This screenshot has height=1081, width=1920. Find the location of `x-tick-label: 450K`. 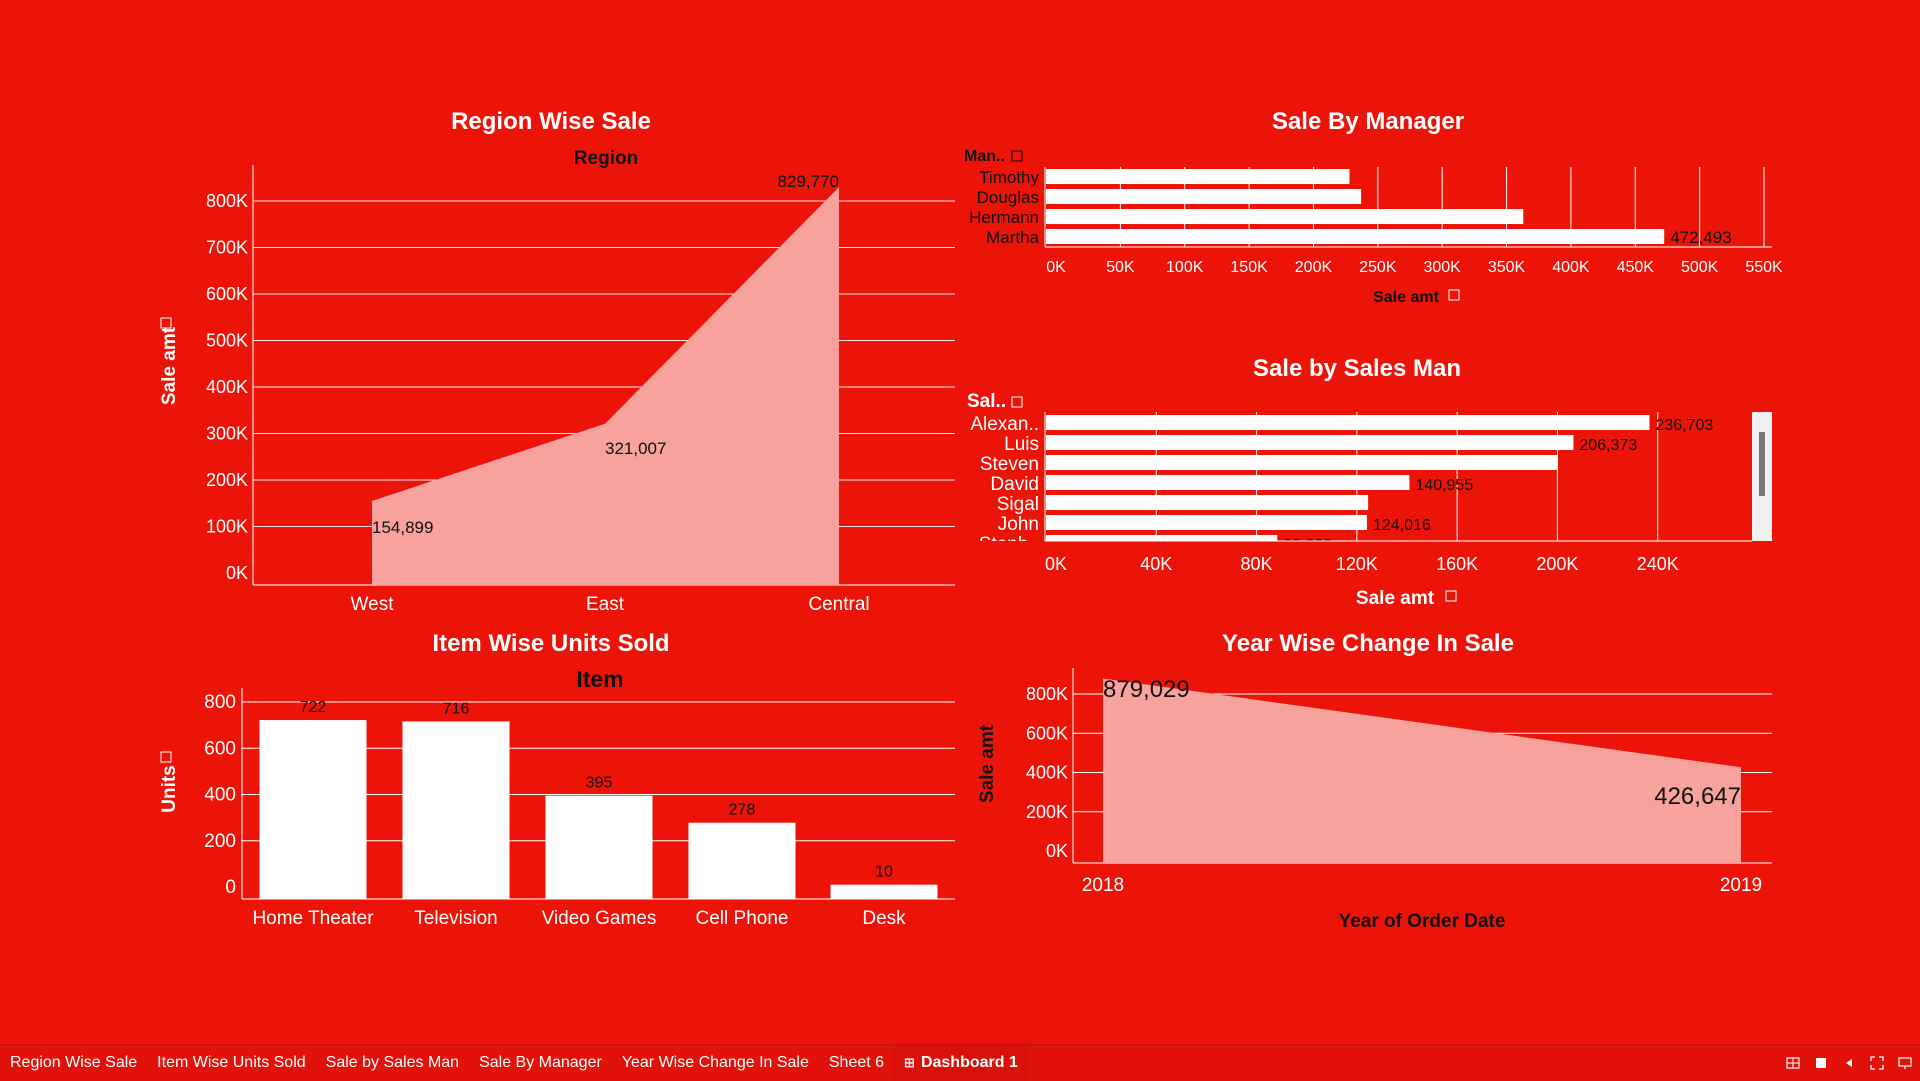

x-tick-label: 450K is located at coordinates (1636, 267).